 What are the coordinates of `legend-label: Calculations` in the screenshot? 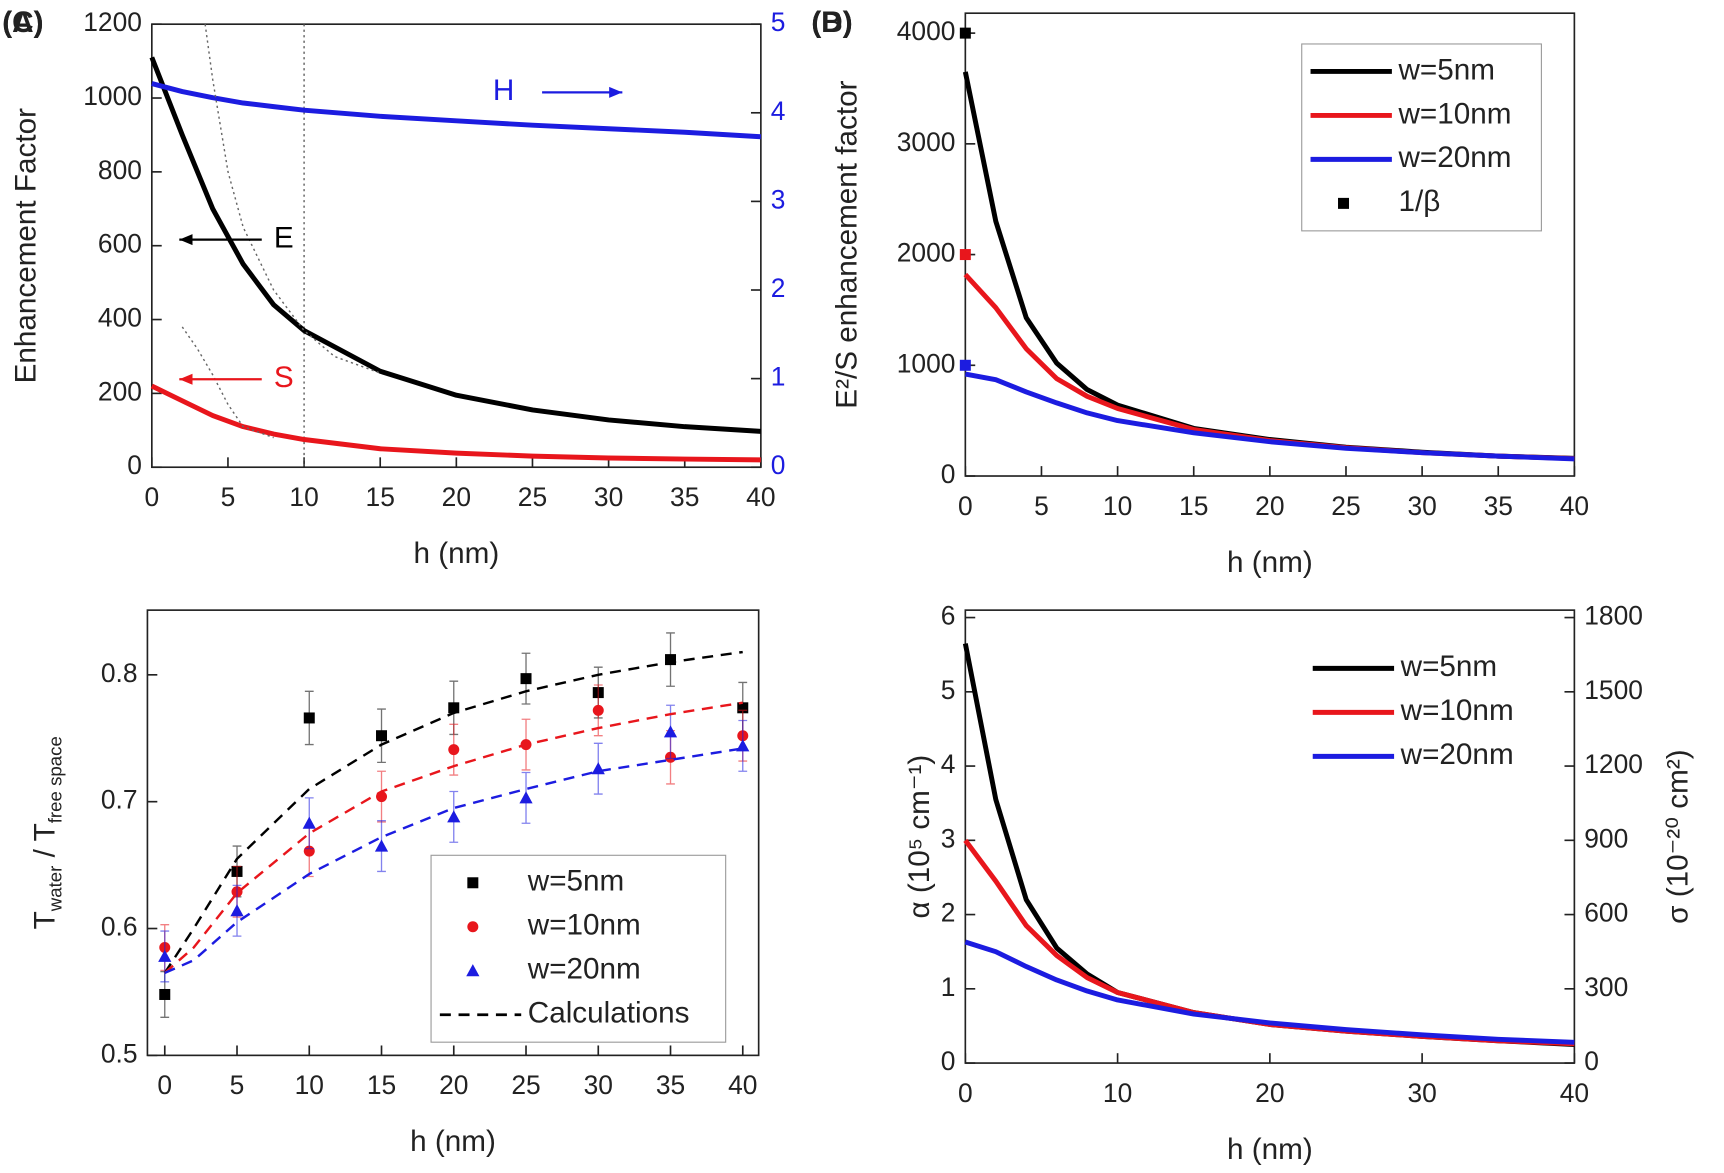 It's located at (609, 1013).